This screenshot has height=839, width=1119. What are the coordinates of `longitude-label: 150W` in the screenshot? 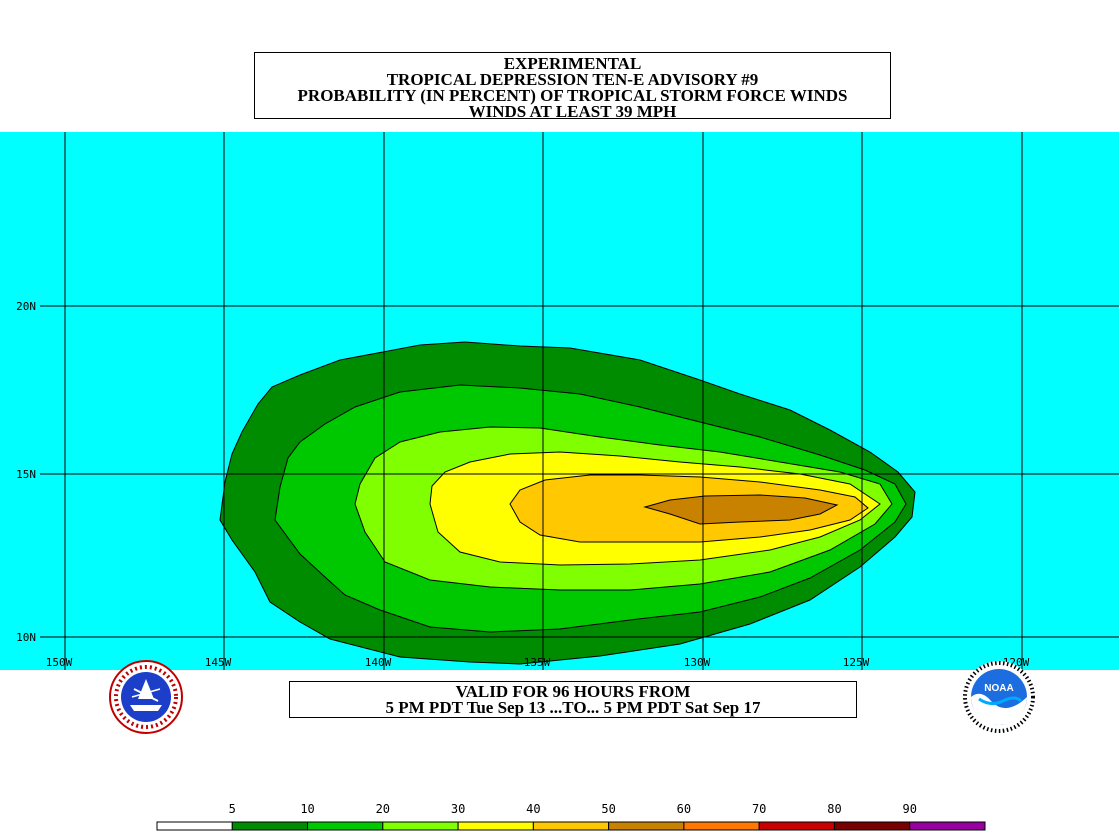 It's located at (59, 662).